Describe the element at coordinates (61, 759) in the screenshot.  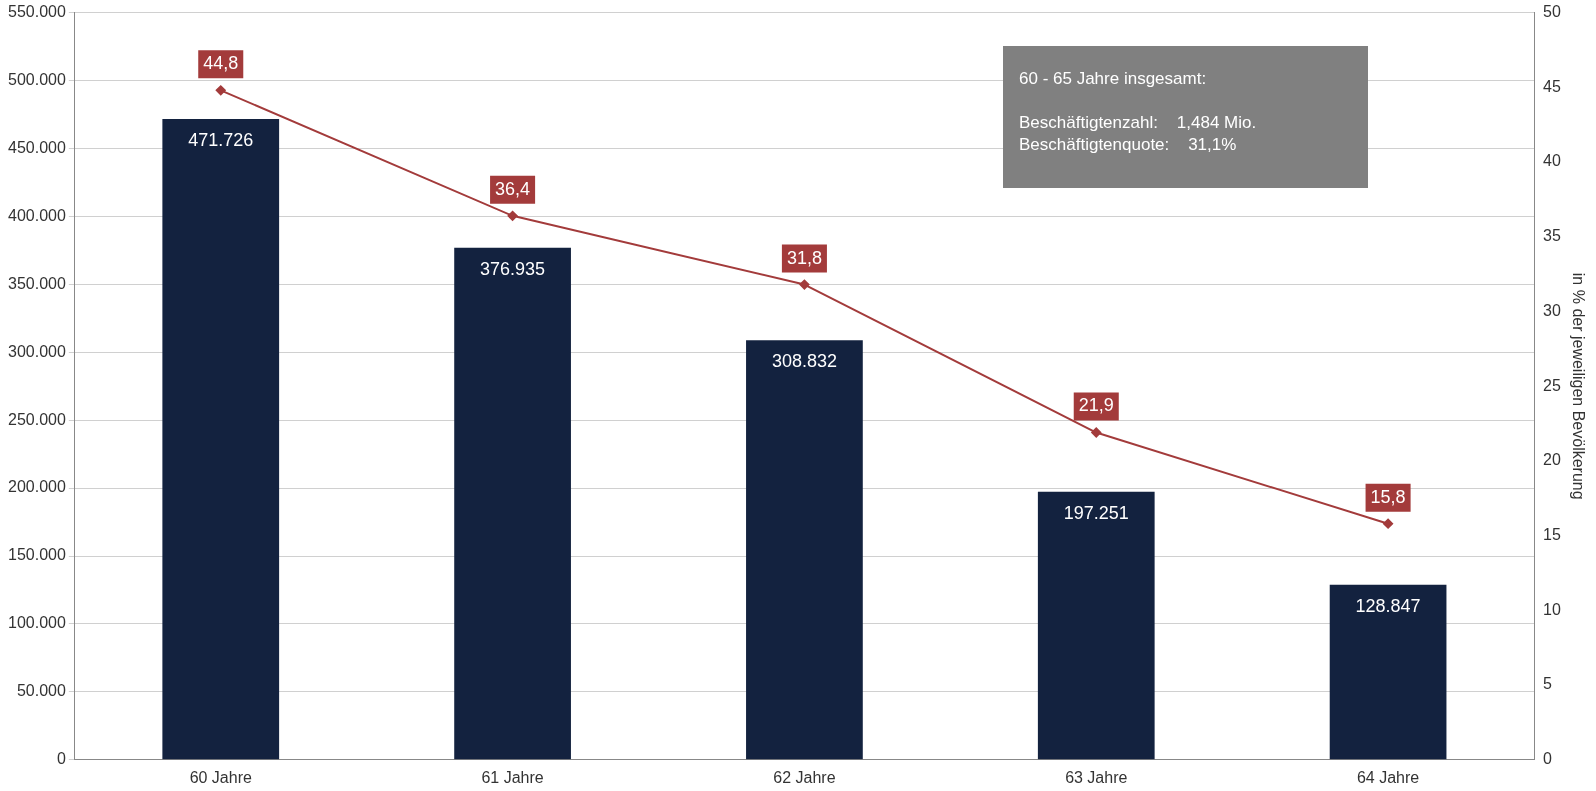
I see `y-tick-label: 0` at that location.